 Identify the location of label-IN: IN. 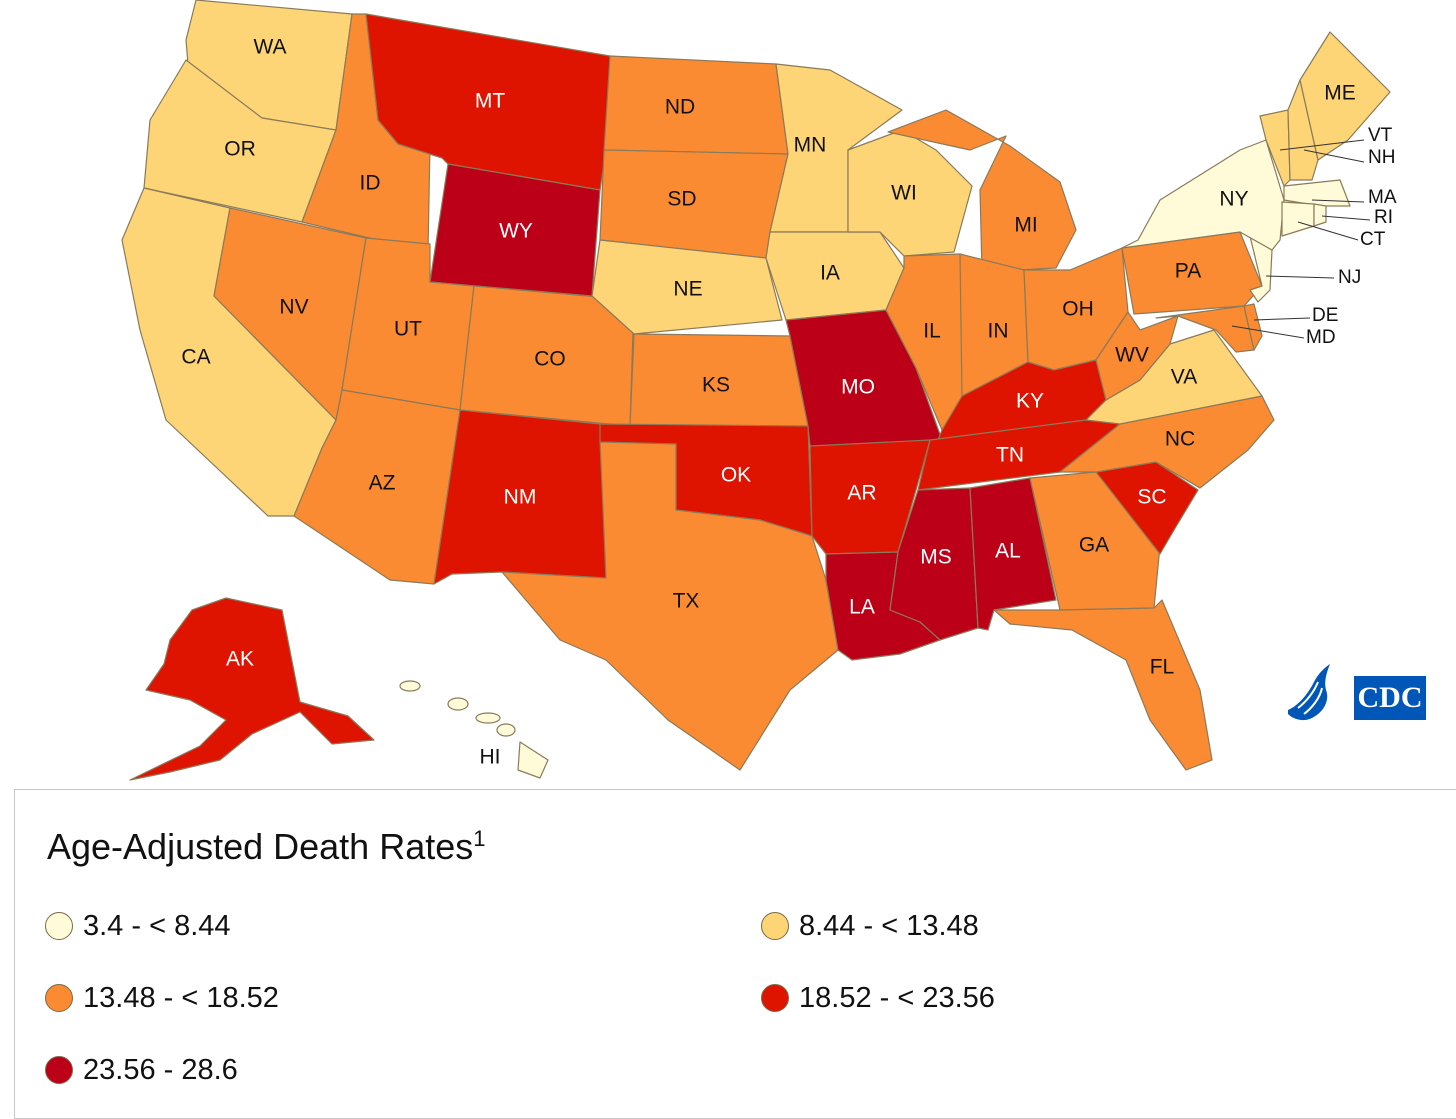
(998, 331).